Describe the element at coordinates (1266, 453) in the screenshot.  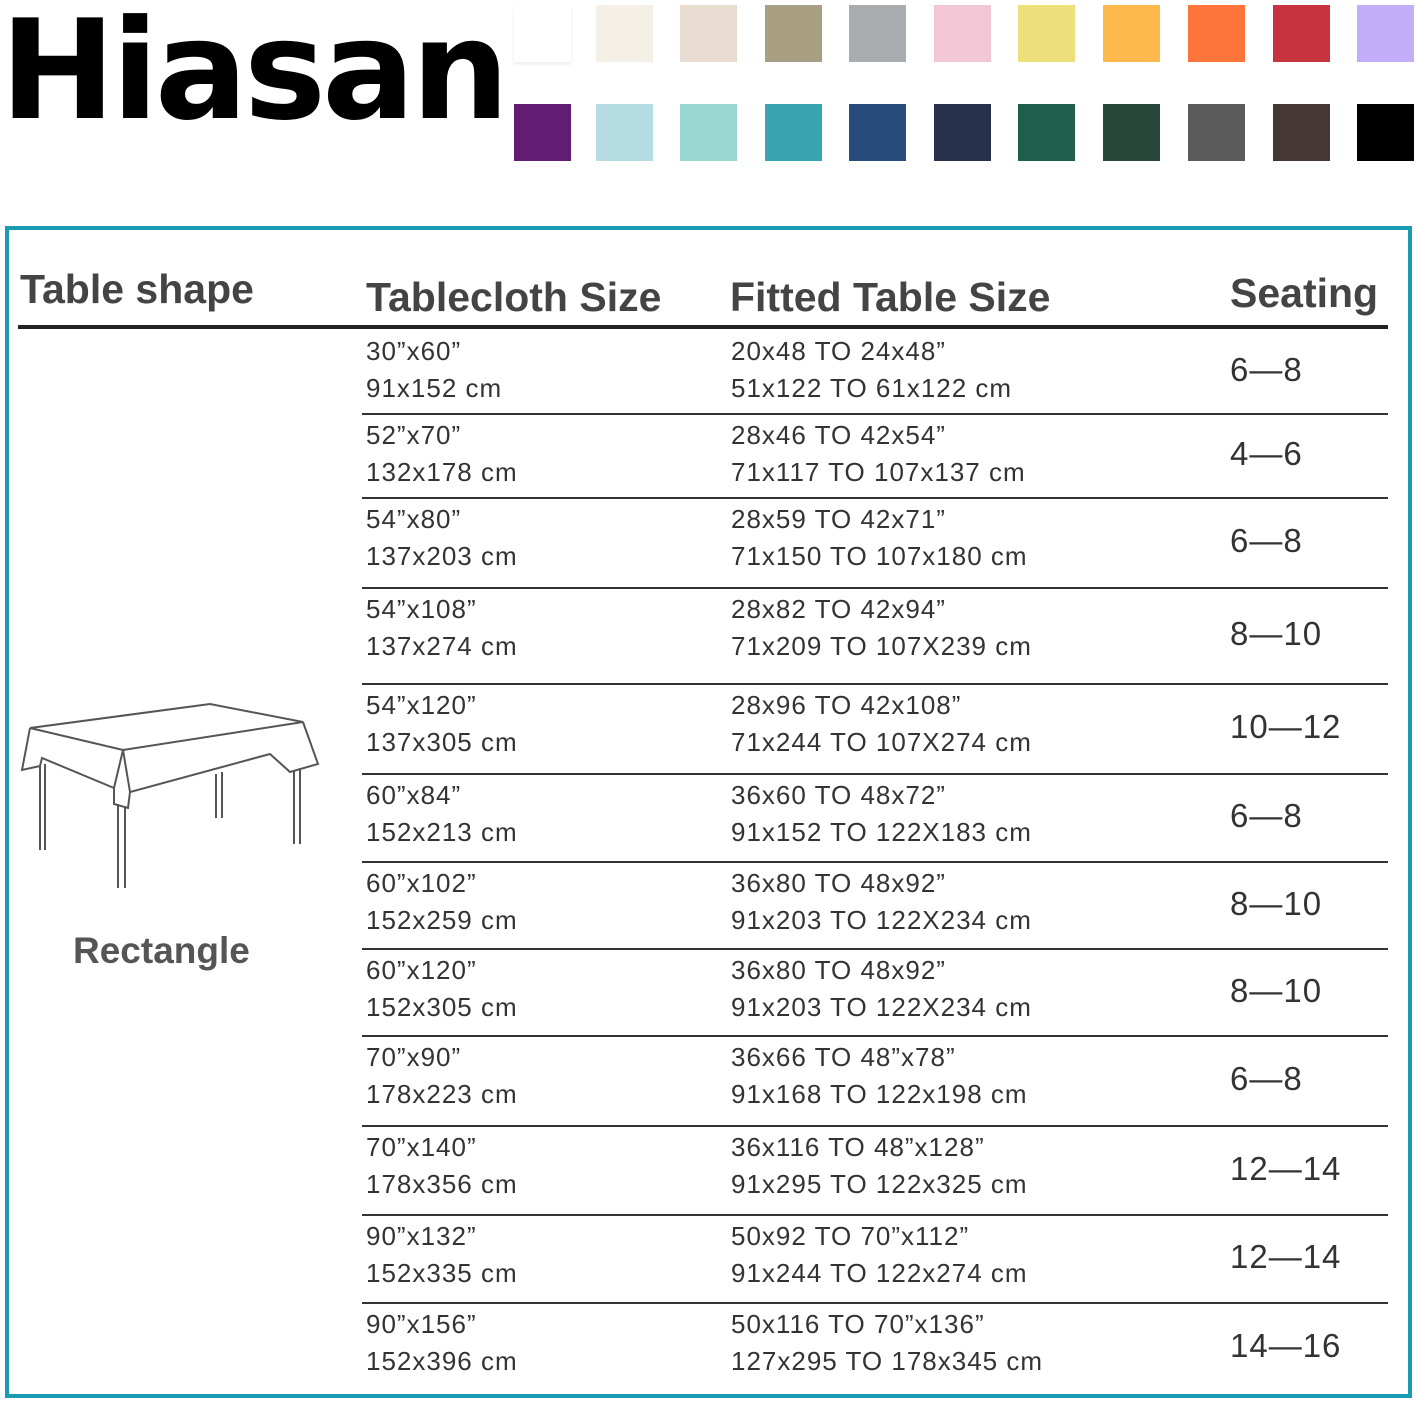
I see `seating-count: 4—6` at that location.